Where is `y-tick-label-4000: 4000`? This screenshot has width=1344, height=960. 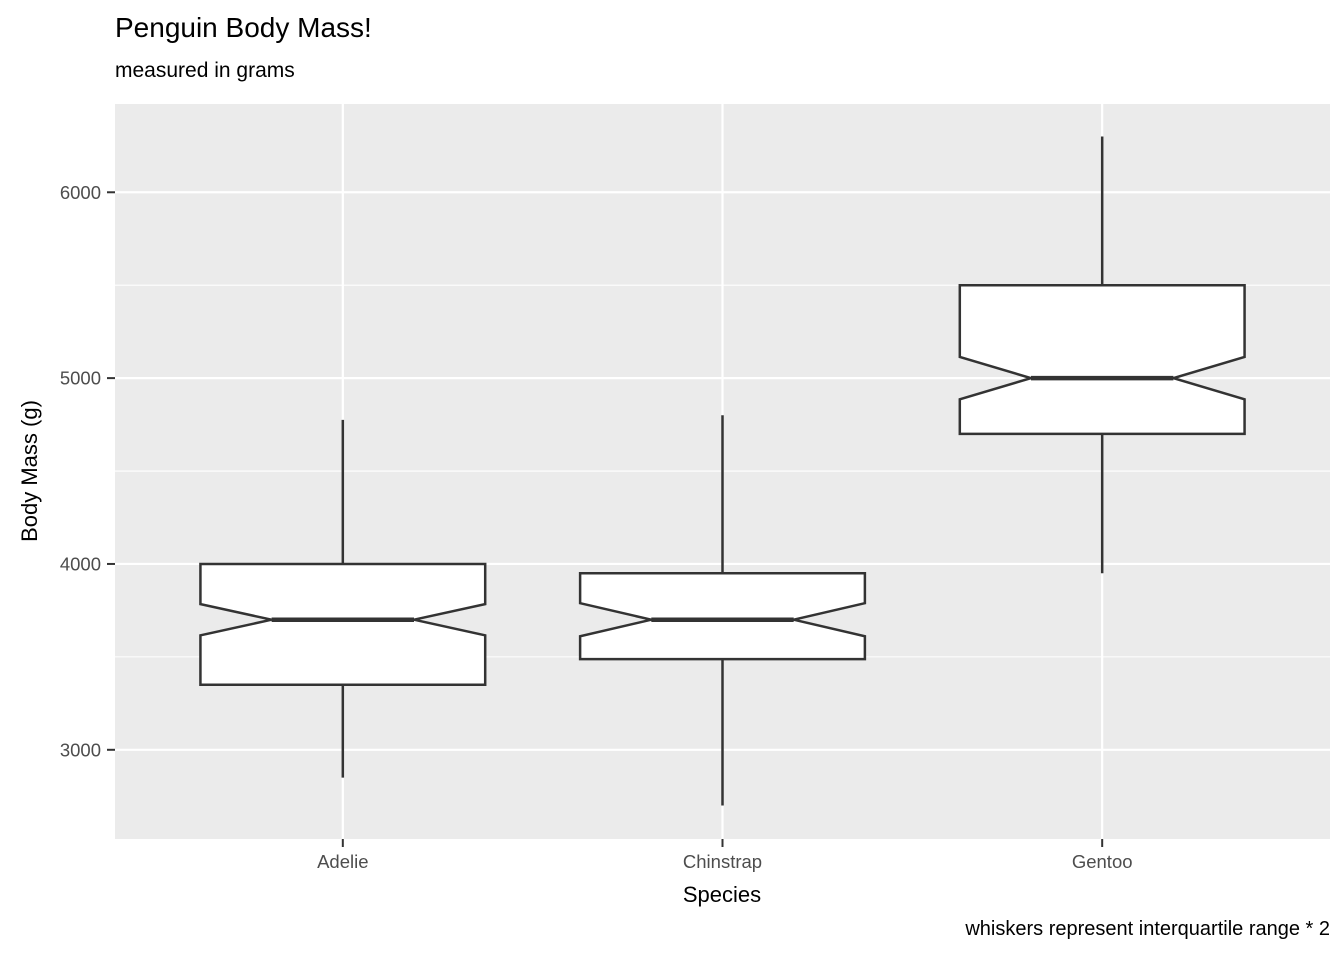
y-tick-label-4000: 4000 is located at coordinates (80, 563).